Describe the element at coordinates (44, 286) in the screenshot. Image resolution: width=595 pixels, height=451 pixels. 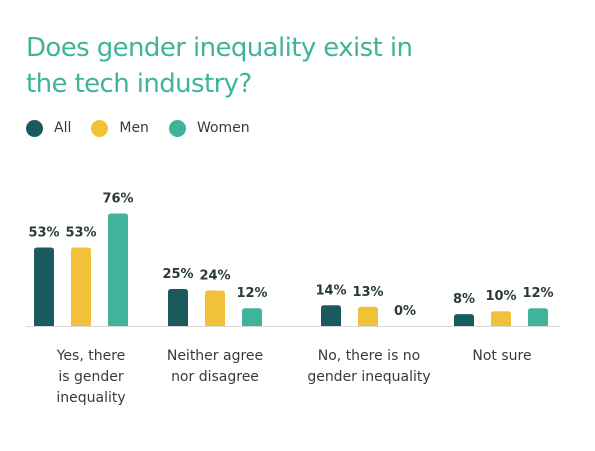
I see `bar-yes-all` at that location.